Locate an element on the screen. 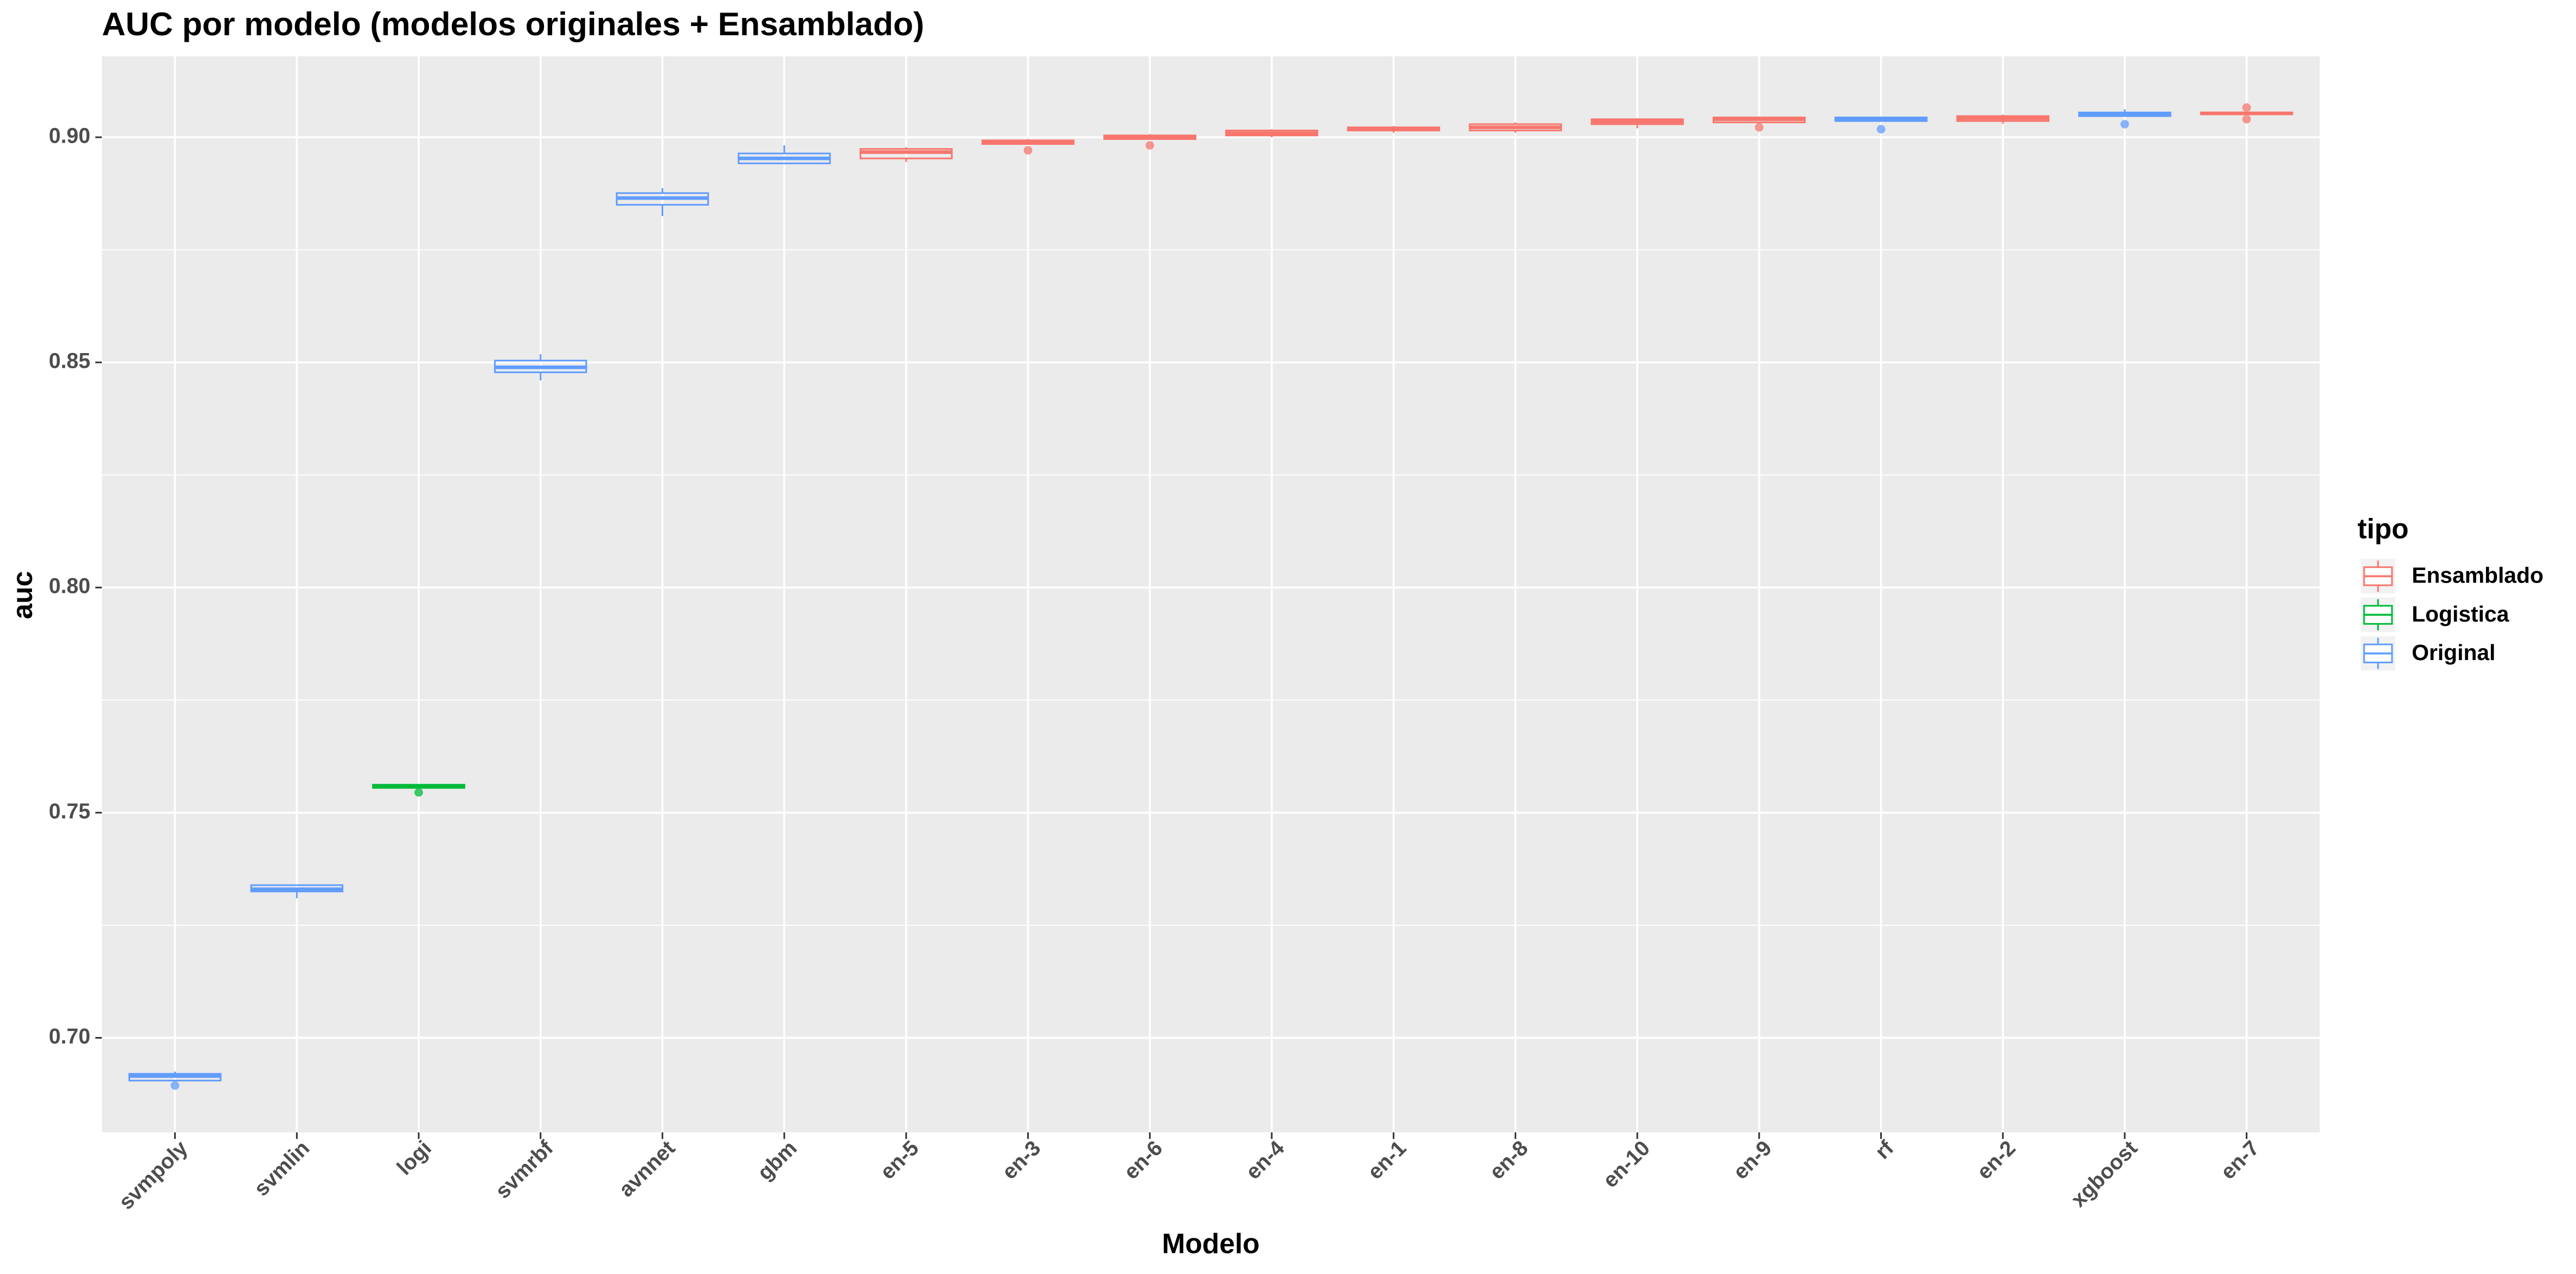  y-axis-label: auc is located at coordinates (22, 595).